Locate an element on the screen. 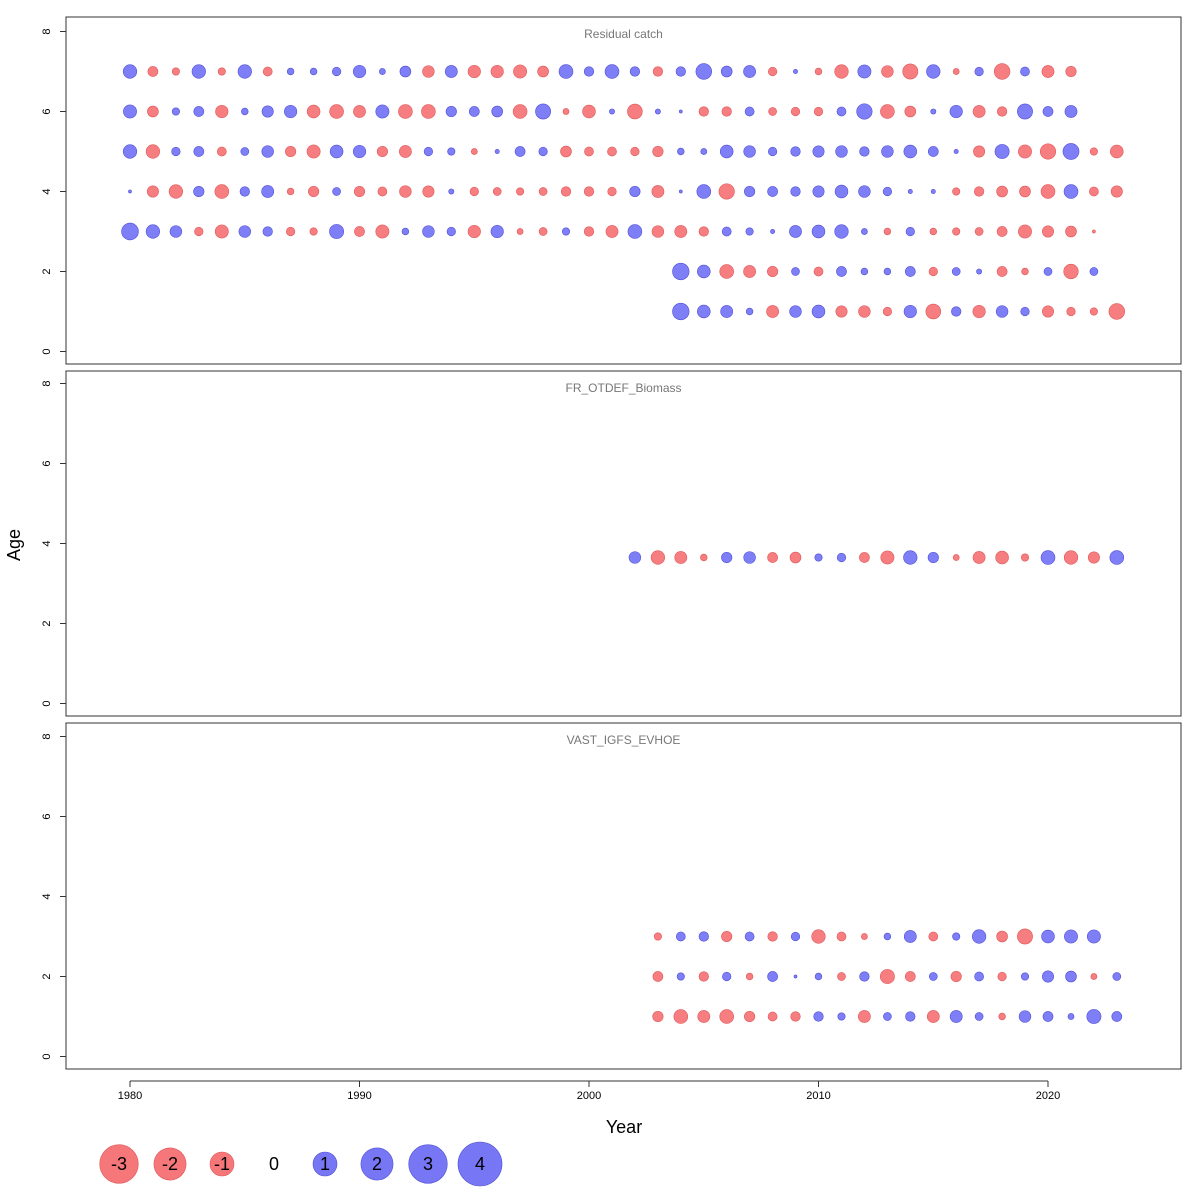  y-tick-label: 6 is located at coordinates (47, 111).